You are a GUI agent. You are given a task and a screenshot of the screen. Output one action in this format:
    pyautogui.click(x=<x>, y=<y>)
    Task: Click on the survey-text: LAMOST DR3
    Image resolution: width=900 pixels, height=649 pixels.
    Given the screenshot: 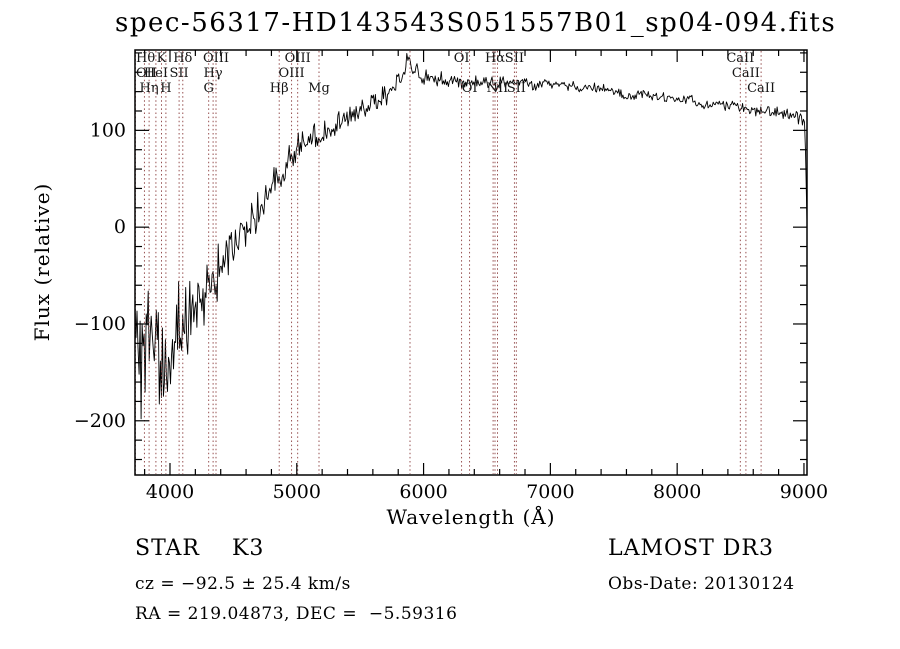 What is the action you would take?
    pyautogui.click(x=691, y=548)
    